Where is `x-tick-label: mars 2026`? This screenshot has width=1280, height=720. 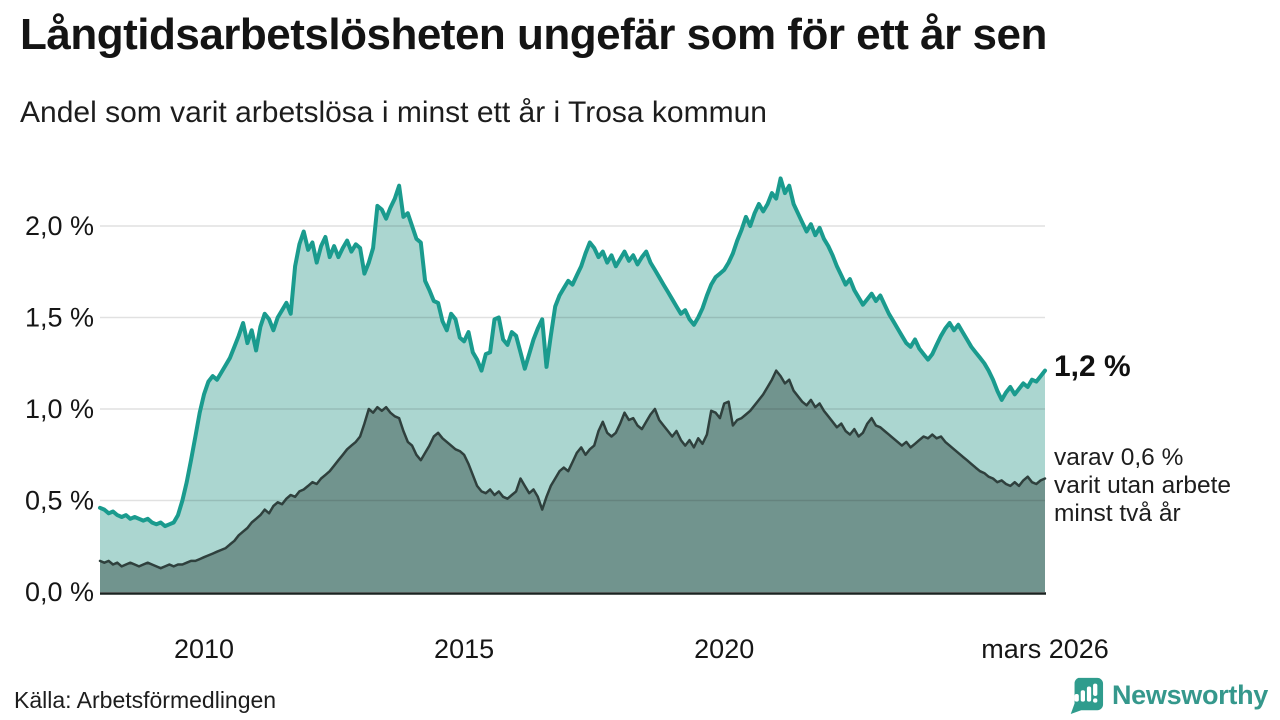
x-tick-label: mars 2026 is located at coordinates (1045, 649).